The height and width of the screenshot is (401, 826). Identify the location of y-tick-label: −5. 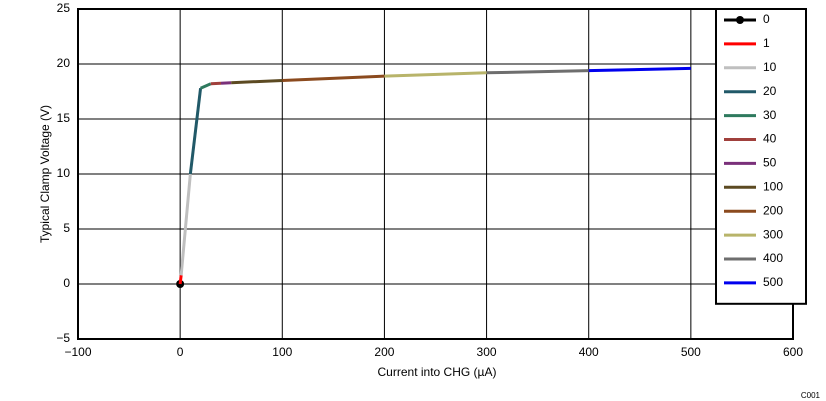
(63, 338).